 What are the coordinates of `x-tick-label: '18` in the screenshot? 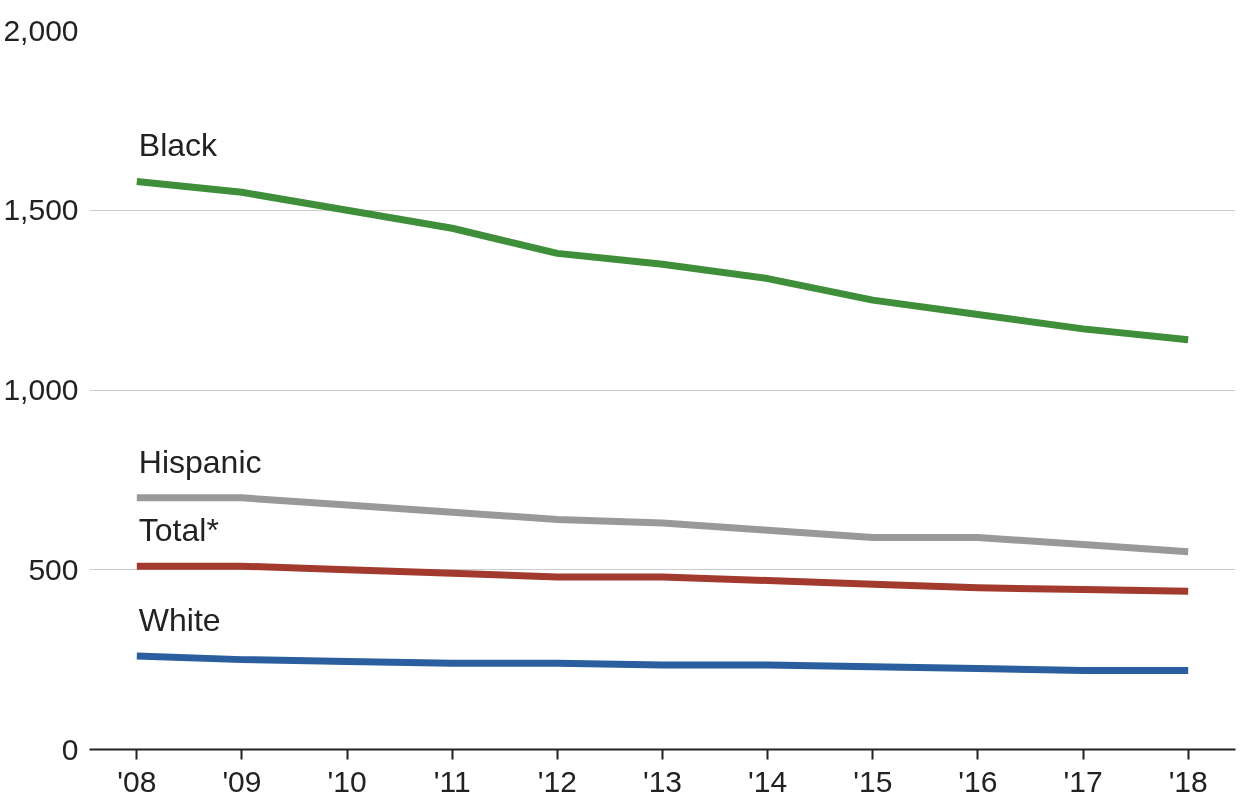 It's located at (1188, 781).